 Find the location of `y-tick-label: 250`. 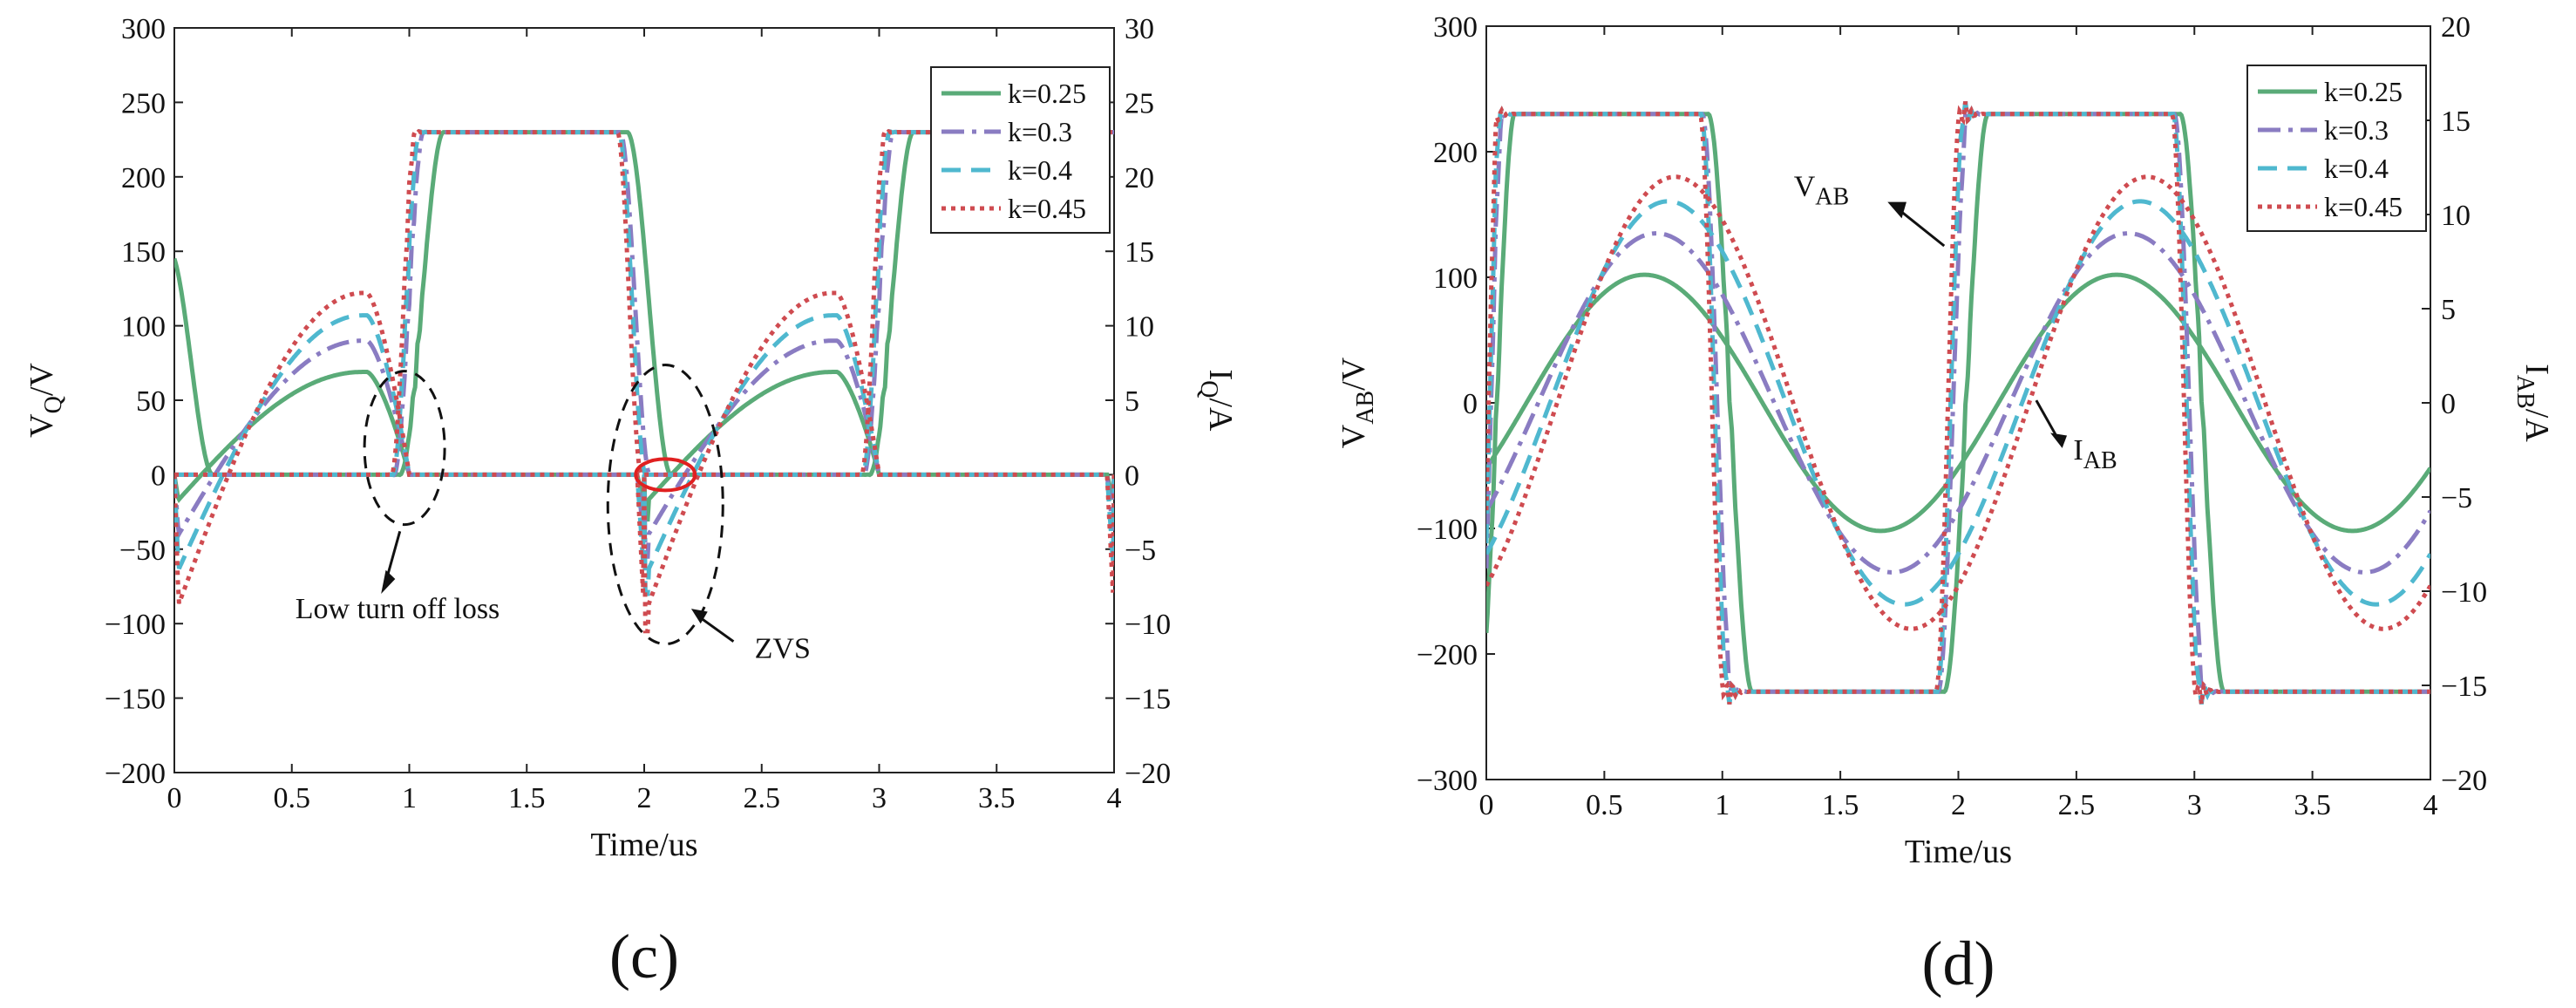

y-tick-label: 250 is located at coordinates (143, 103).